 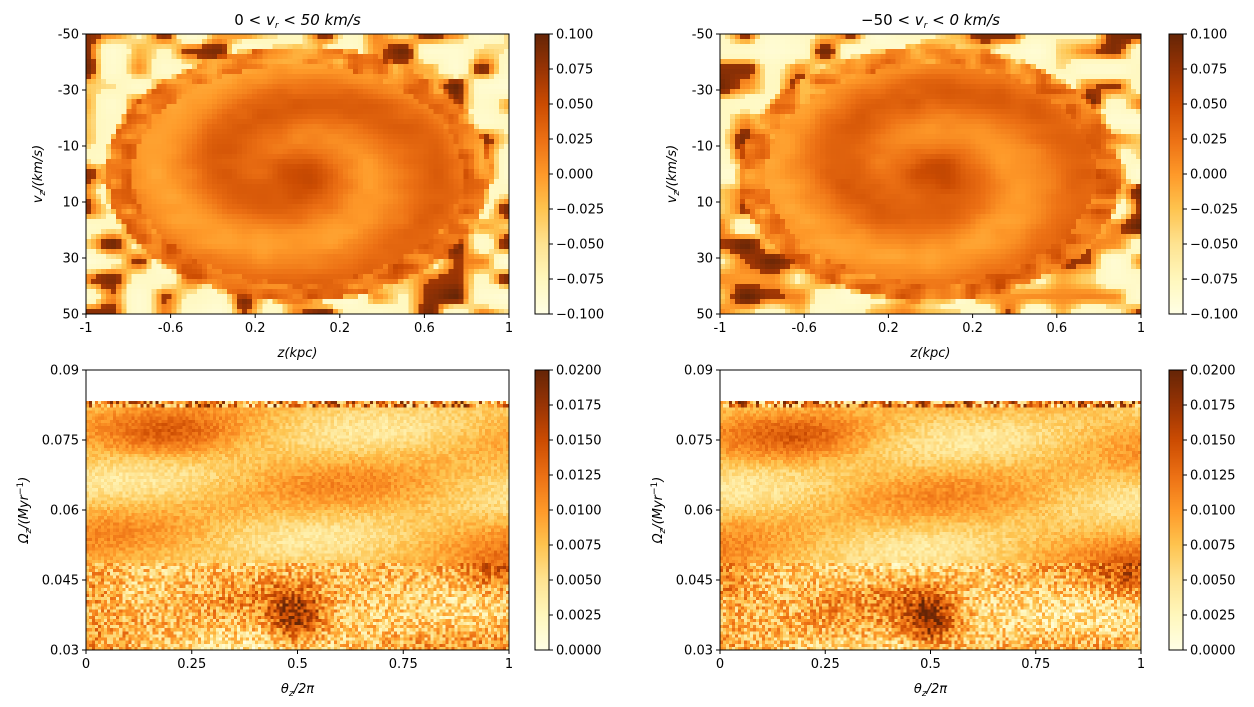 I want to click on x-tick-label: -0.6, so click(x=170, y=328).